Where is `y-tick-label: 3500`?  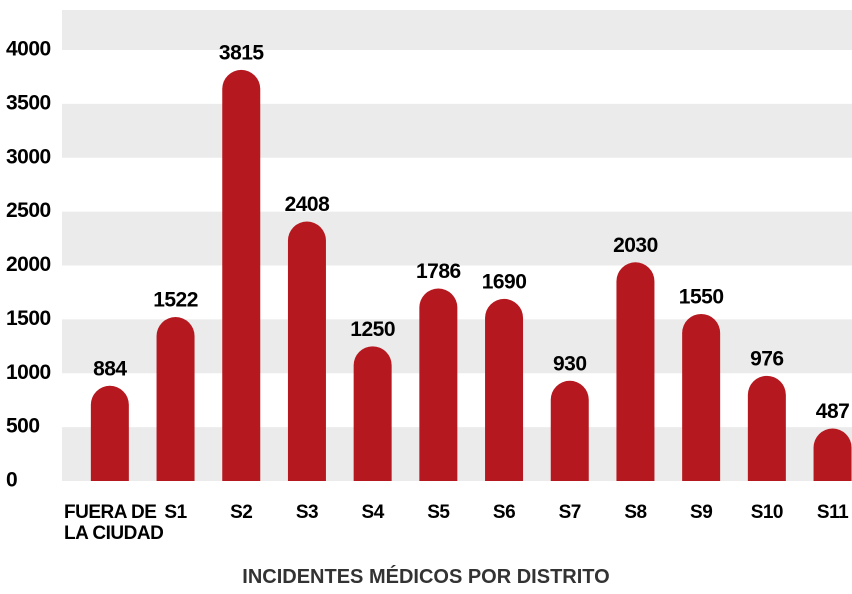 y-tick-label: 3500 is located at coordinates (28, 102).